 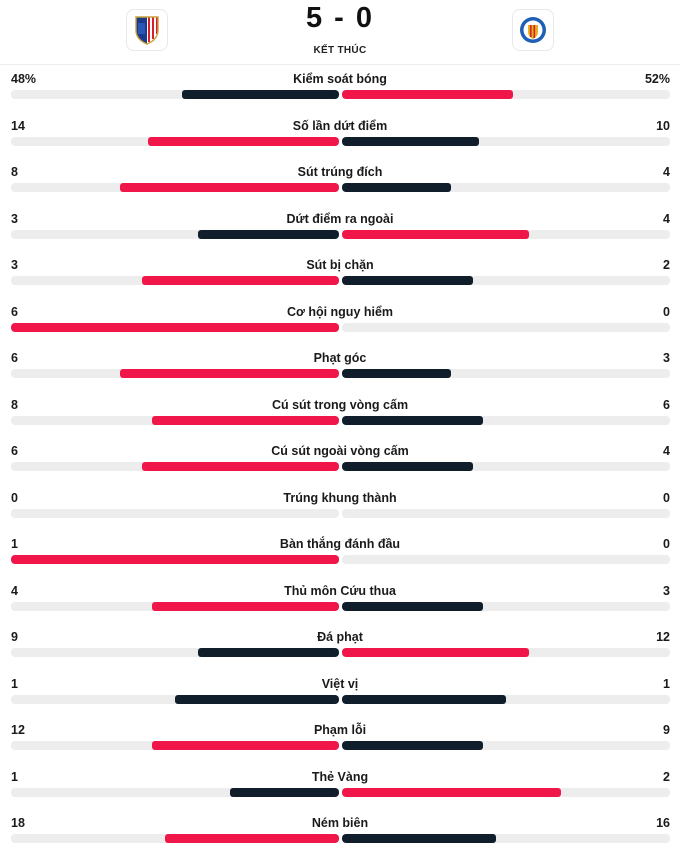 I want to click on stat-label: Số lần dứt điểm, so click(x=340, y=125).